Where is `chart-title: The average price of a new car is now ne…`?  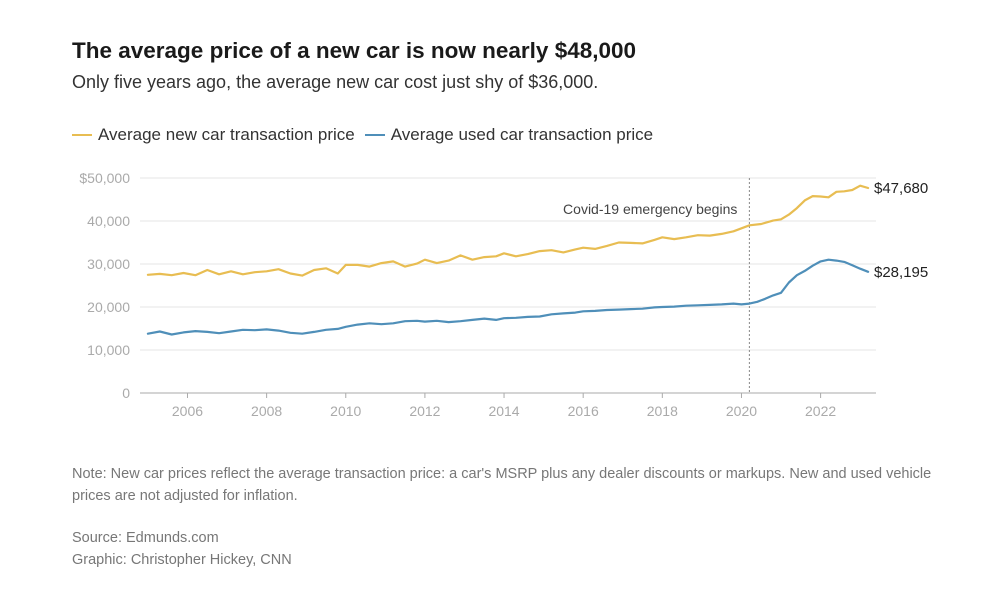
chart-title: The average price of a new car is now ne… is located at coordinates (354, 50).